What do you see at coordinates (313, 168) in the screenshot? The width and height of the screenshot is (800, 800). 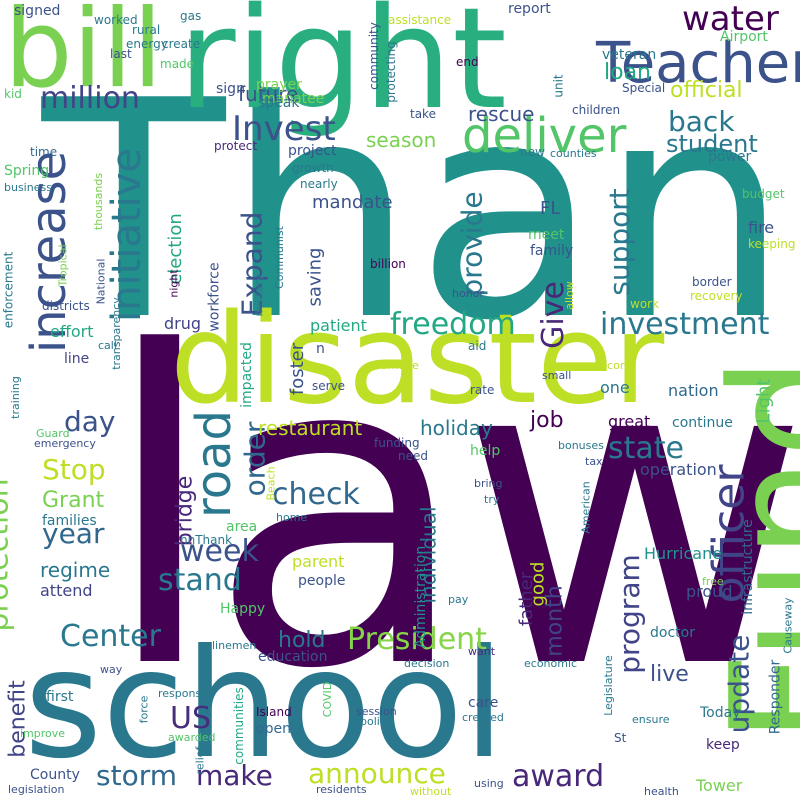 I see `word-growth: growth` at bounding box center [313, 168].